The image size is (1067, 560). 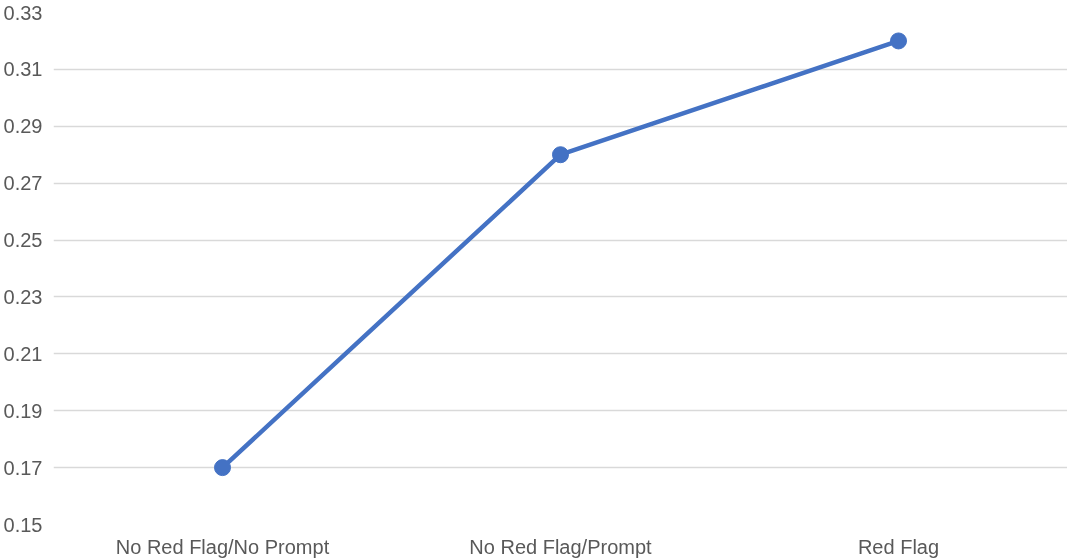 What do you see at coordinates (23, 183) in the screenshot?
I see `y-tick-label: 0.27` at bounding box center [23, 183].